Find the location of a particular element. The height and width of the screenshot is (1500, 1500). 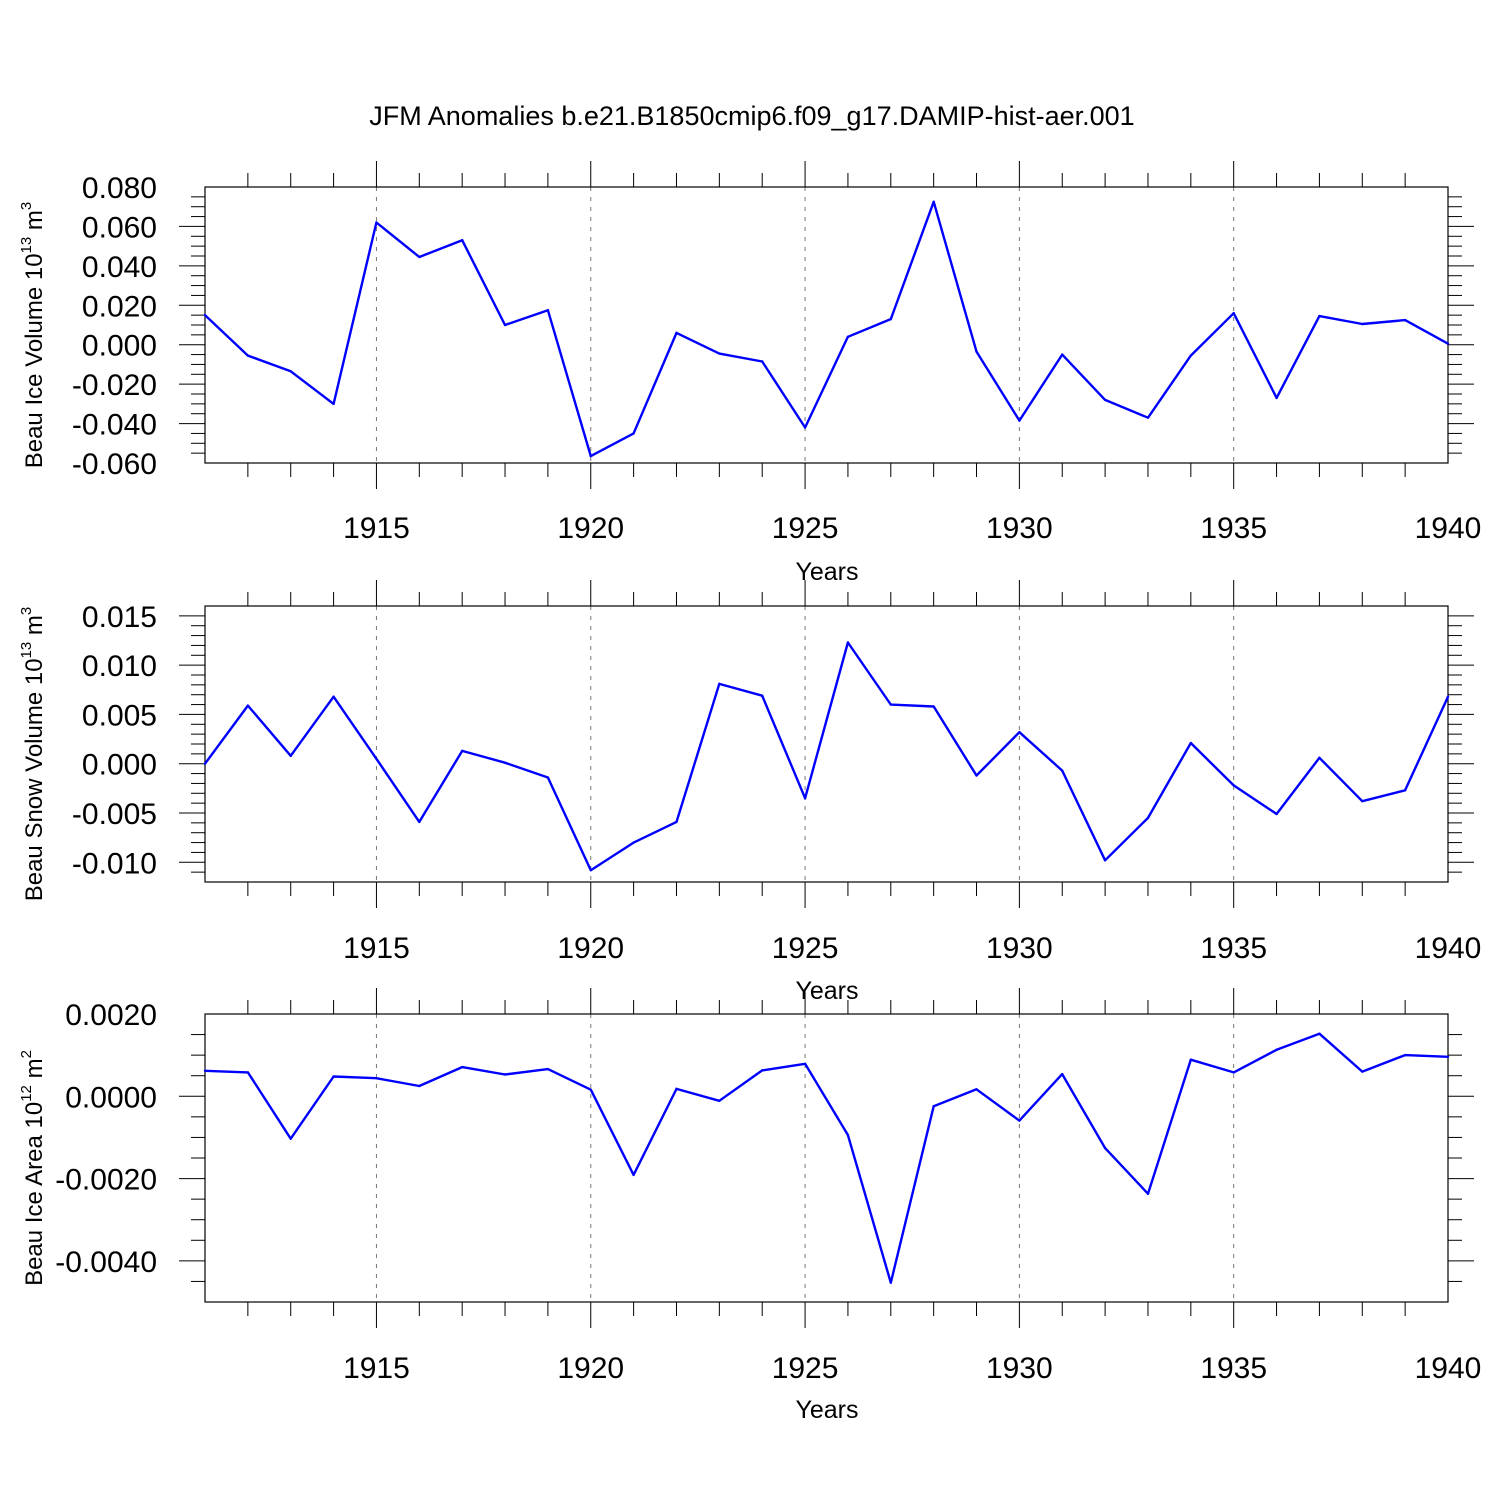

beau-snow-volume-point-1933 is located at coordinates (1148, 818).